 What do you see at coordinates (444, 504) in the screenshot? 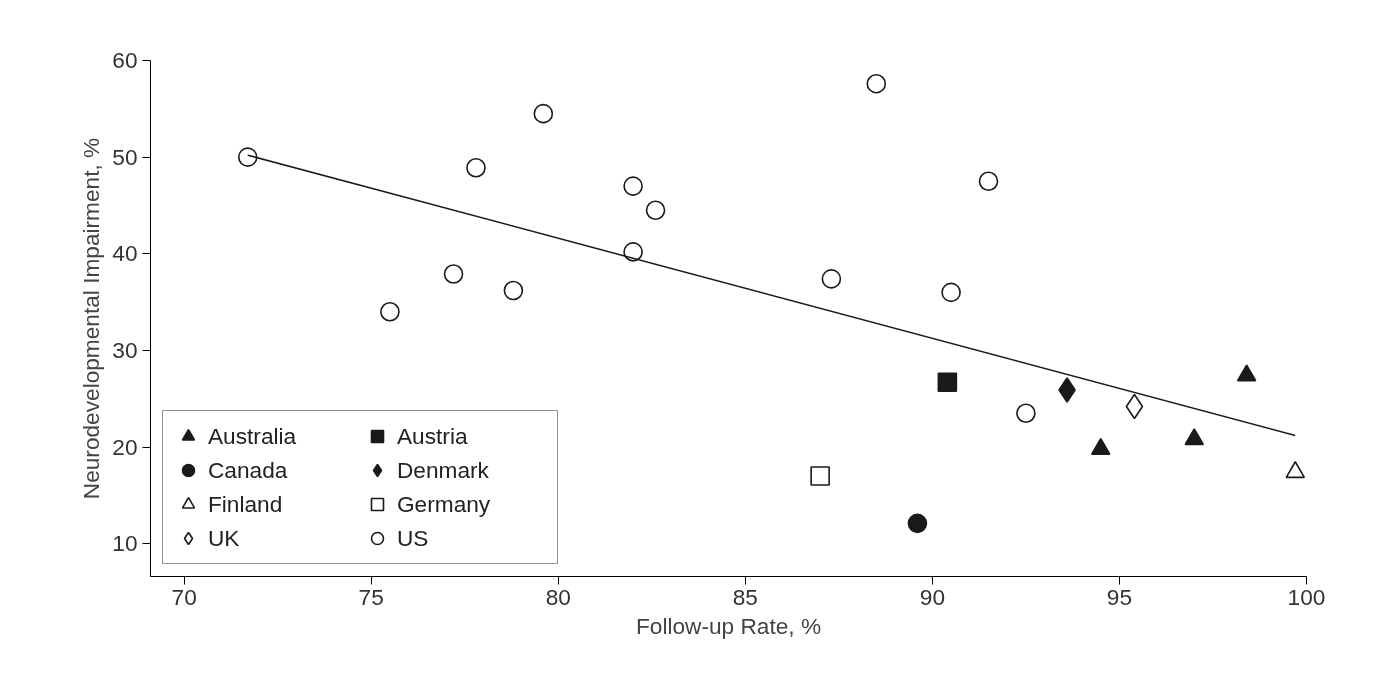
I see `legend-label: Germany` at bounding box center [444, 504].